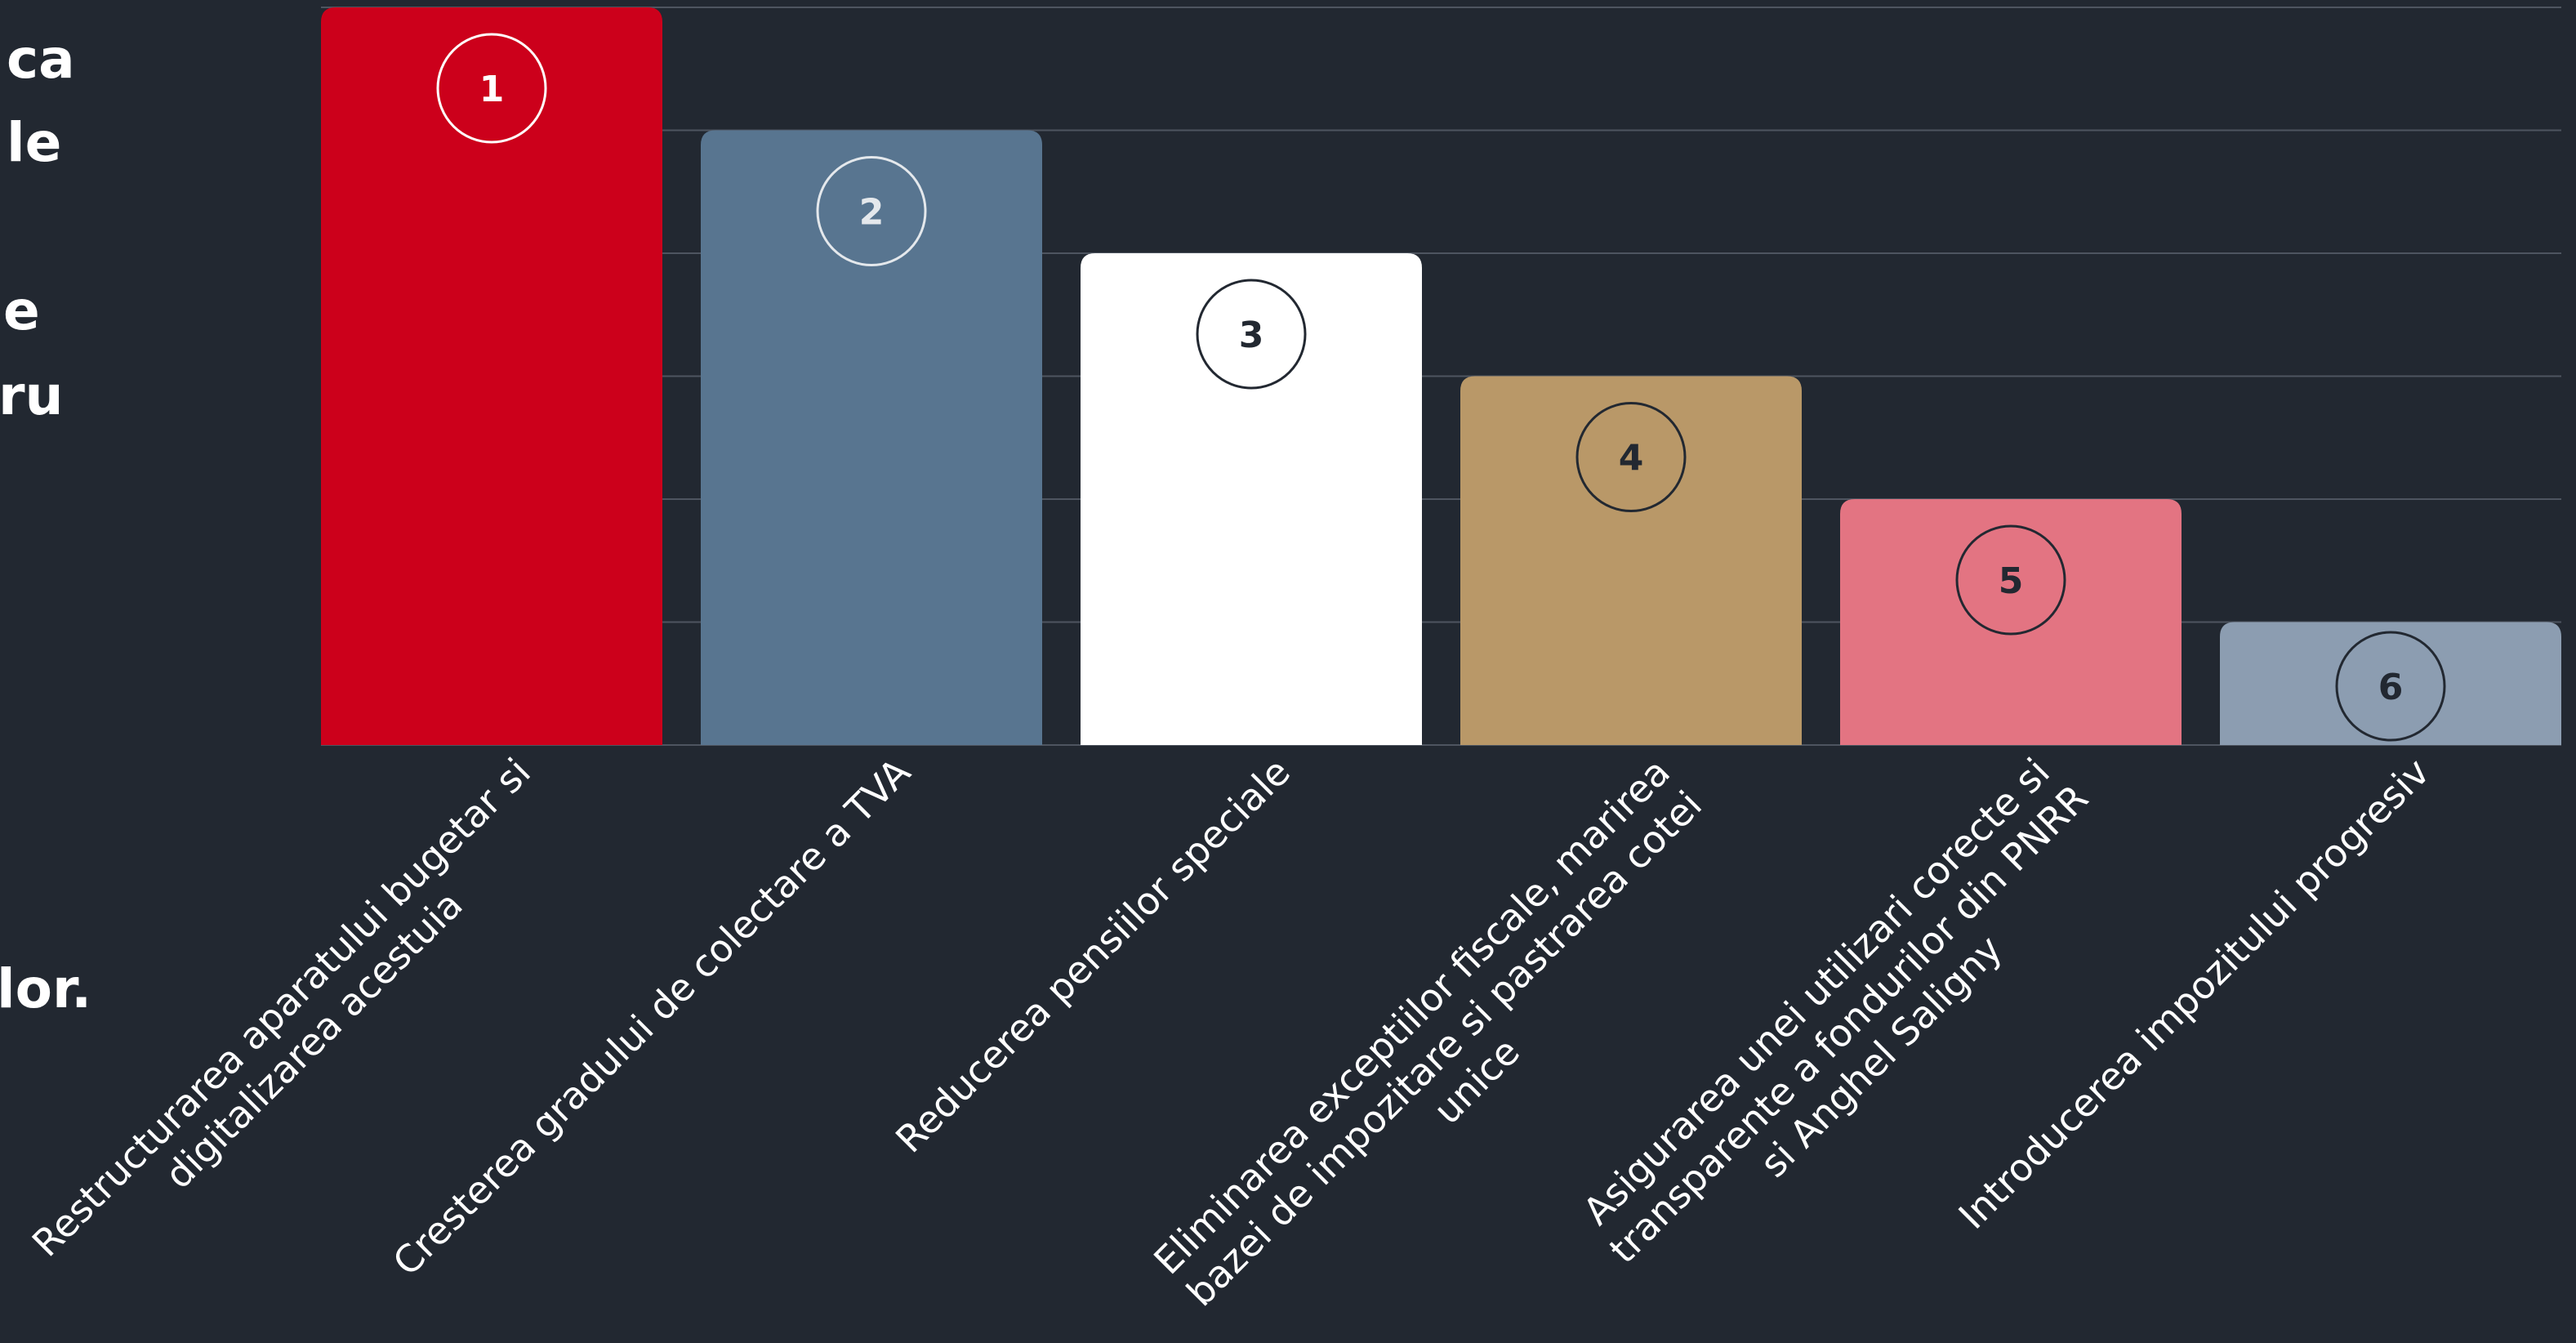  I want to click on rank-number-2: 2, so click(872, 213).